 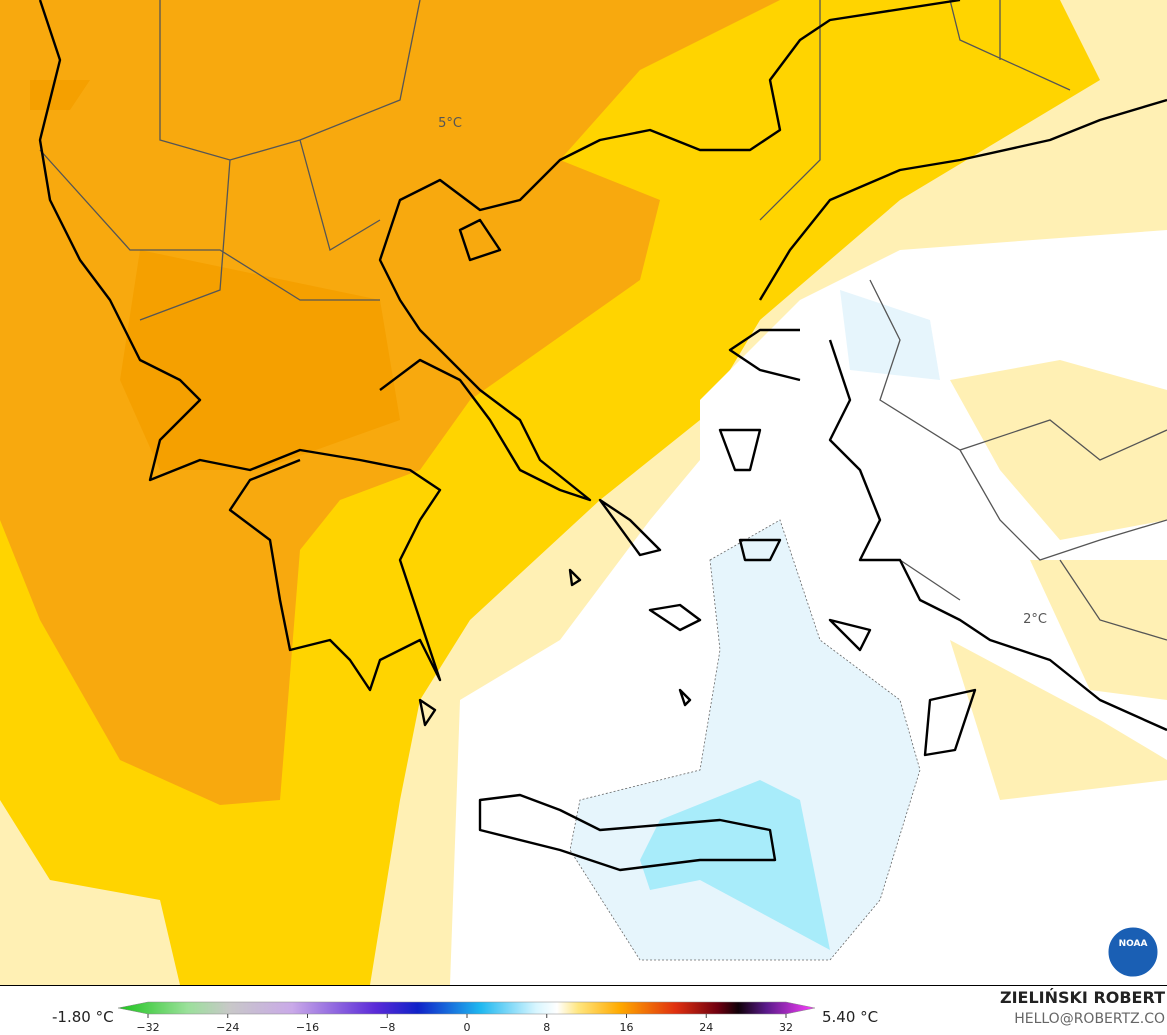 What do you see at coordinates (450, 123) in the screenshot?
I see `map-label: 5°C` at bounding box center [450, 123].